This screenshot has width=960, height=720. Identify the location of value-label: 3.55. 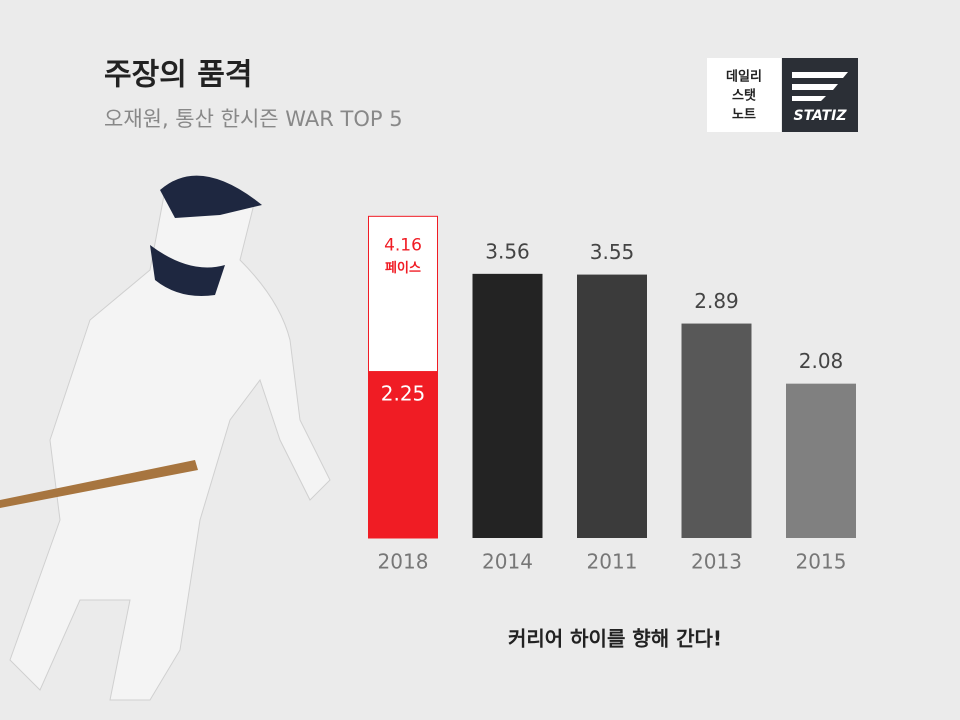
(612, 252).